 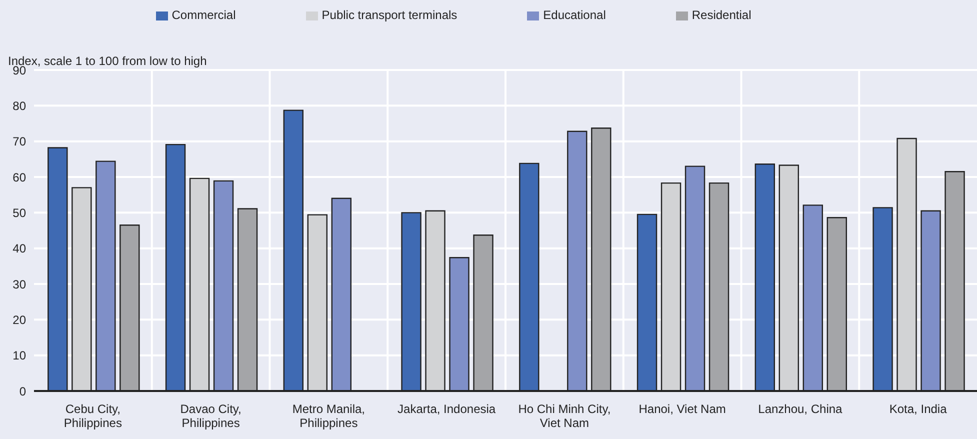 I want to click on y-tick-label: 50, so click(x=19, y=213).